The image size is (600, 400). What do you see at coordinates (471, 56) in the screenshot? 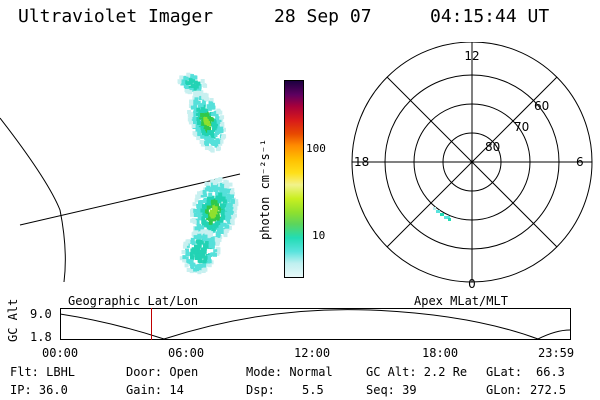
I see `mlt-label-12: 12` at bounding box center [471, 56].